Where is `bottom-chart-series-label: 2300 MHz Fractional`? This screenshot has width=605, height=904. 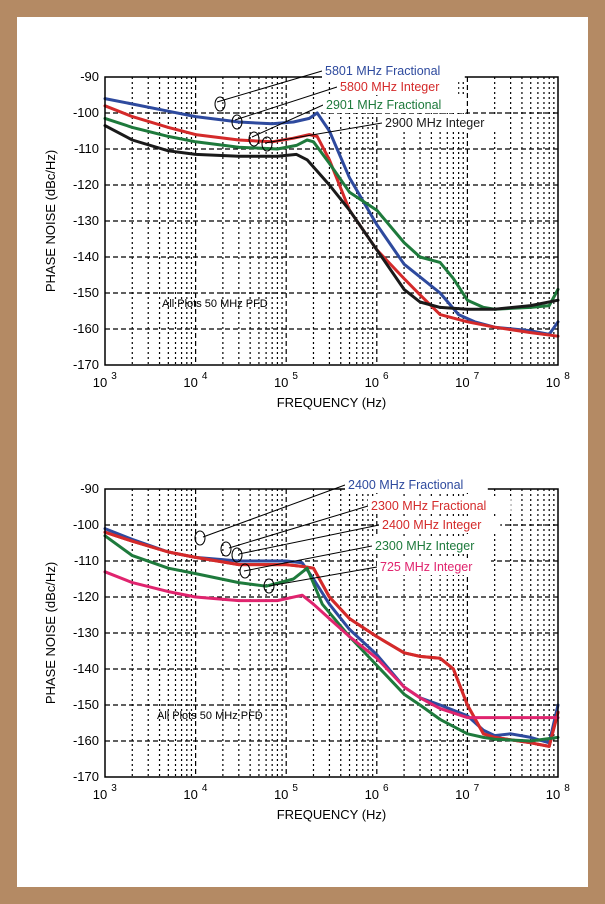 bottom-chart-series-label: 2300 MHz Fractional is located at coordinates (428, 506).